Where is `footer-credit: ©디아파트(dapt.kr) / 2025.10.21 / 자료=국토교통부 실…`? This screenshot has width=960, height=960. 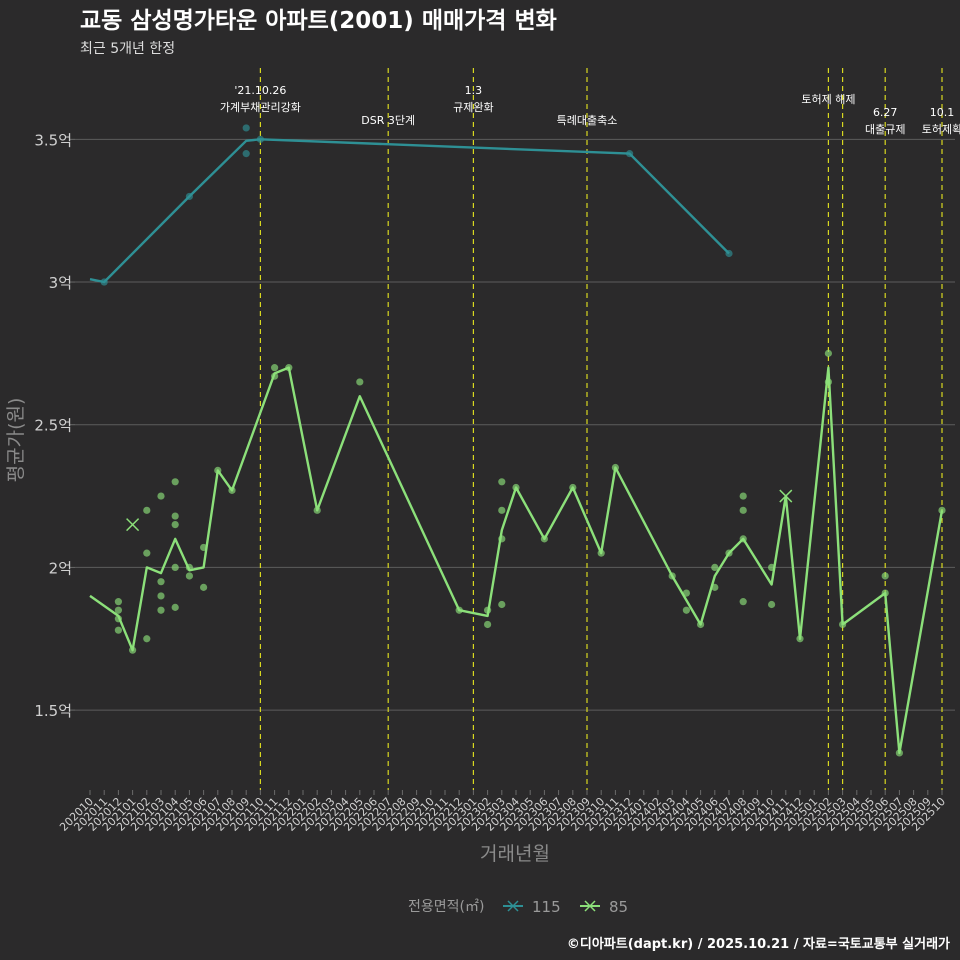
footer-credit: ©디아파트(dapt.kr) / 2025.10.21 / 자료=국토교통부 실… is located at coordinates (758, 944).